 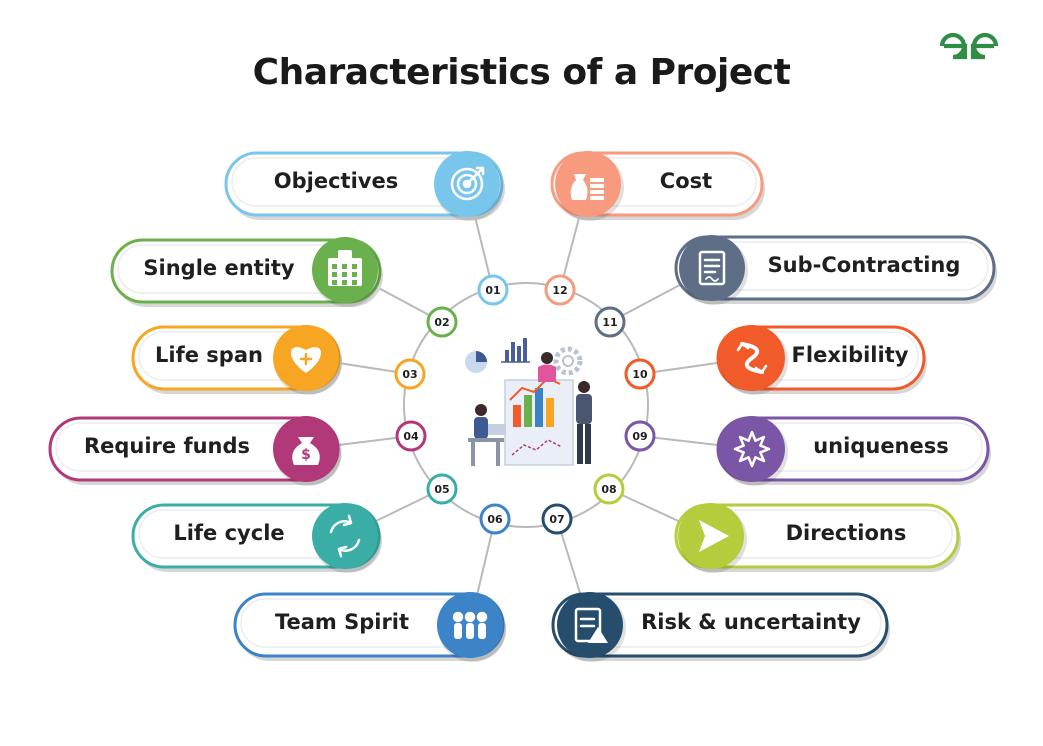 I want to click on number-node-07: 07, so click(x=557, y=519).